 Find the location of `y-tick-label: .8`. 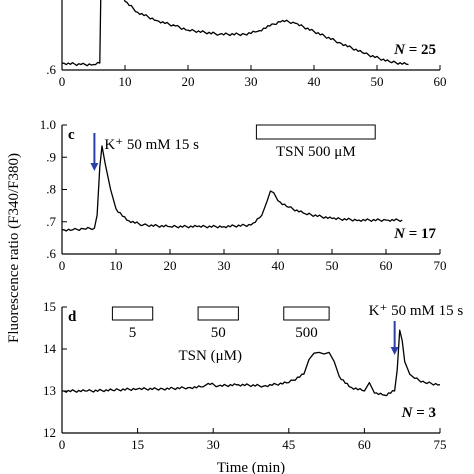

y-tick-label: .8 is located at coordinates (51, 189).